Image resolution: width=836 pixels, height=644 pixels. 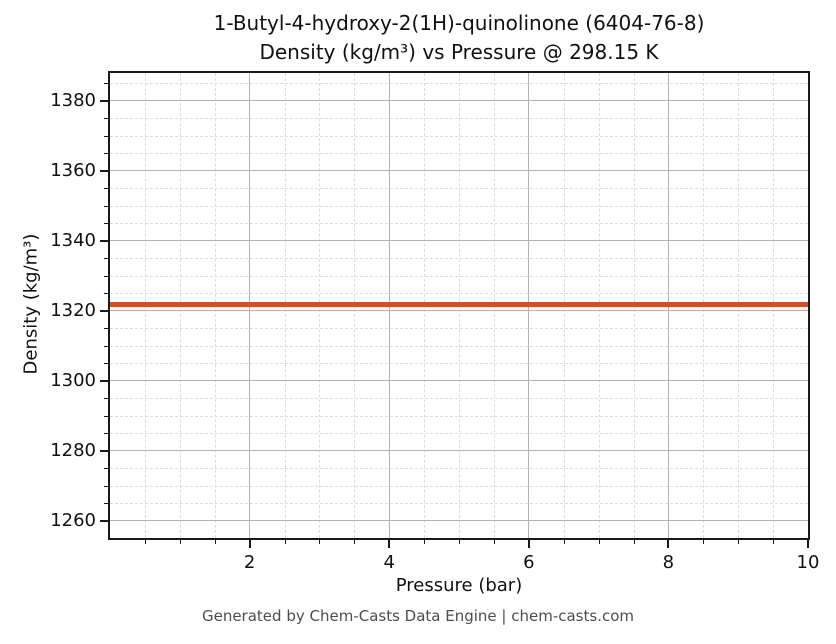 I want to click on x-axis-label: Pressure (bar), so click(x=459, y=585).